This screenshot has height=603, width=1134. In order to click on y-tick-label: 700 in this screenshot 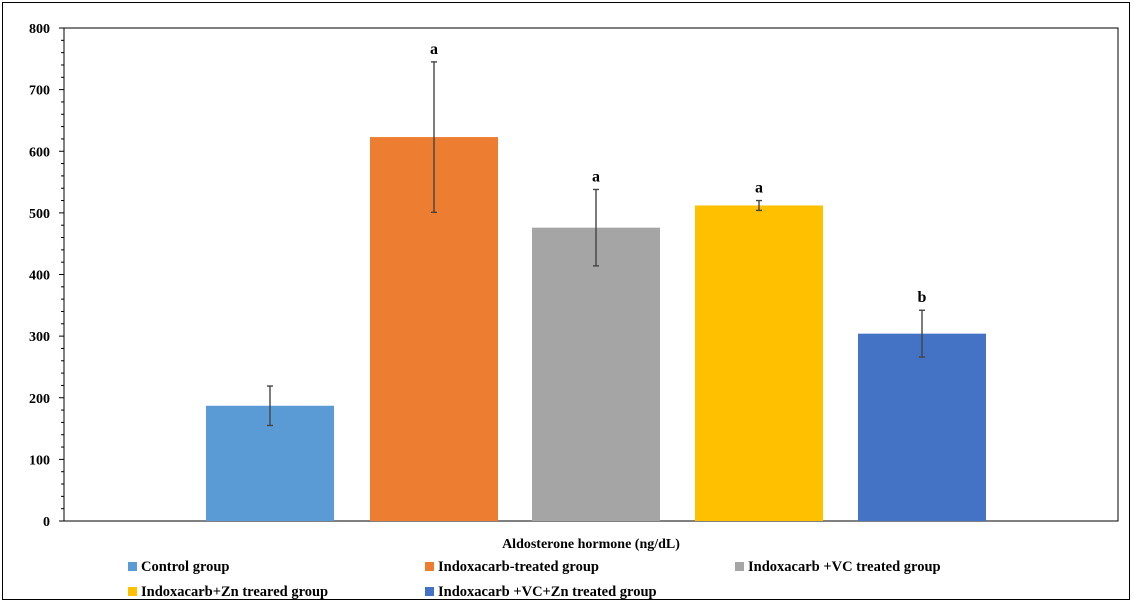, I will do `click(39, 91)`.